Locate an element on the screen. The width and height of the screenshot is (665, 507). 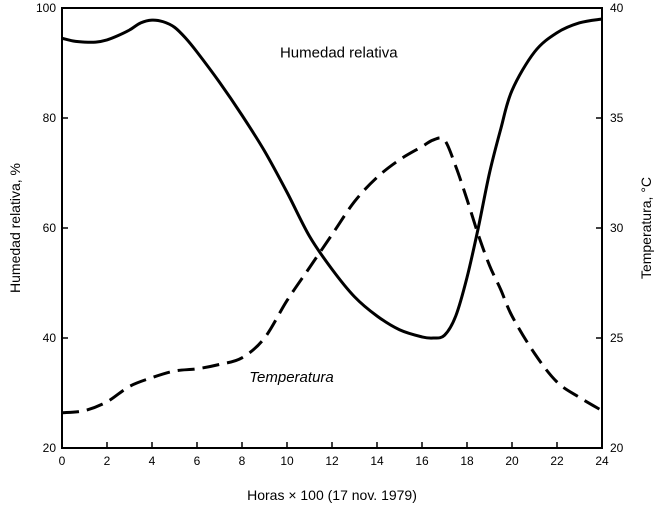
y-right-tick-label: 25 is located at coordinates (617, 338).